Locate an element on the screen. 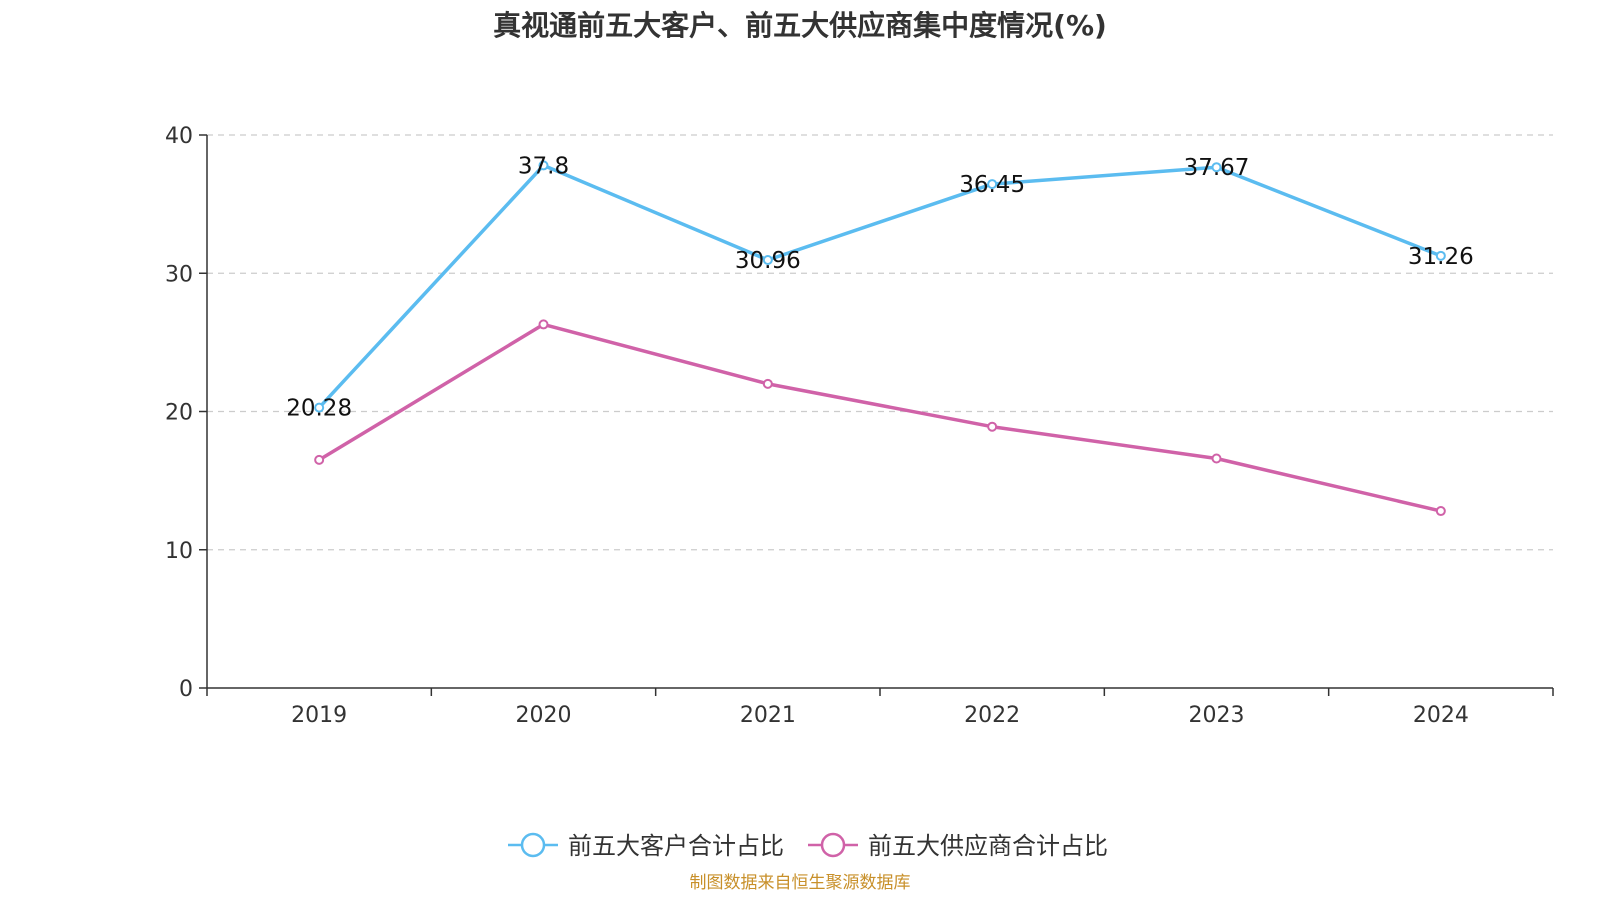  data-label: 30.96 is located at coordinates (768, 261).